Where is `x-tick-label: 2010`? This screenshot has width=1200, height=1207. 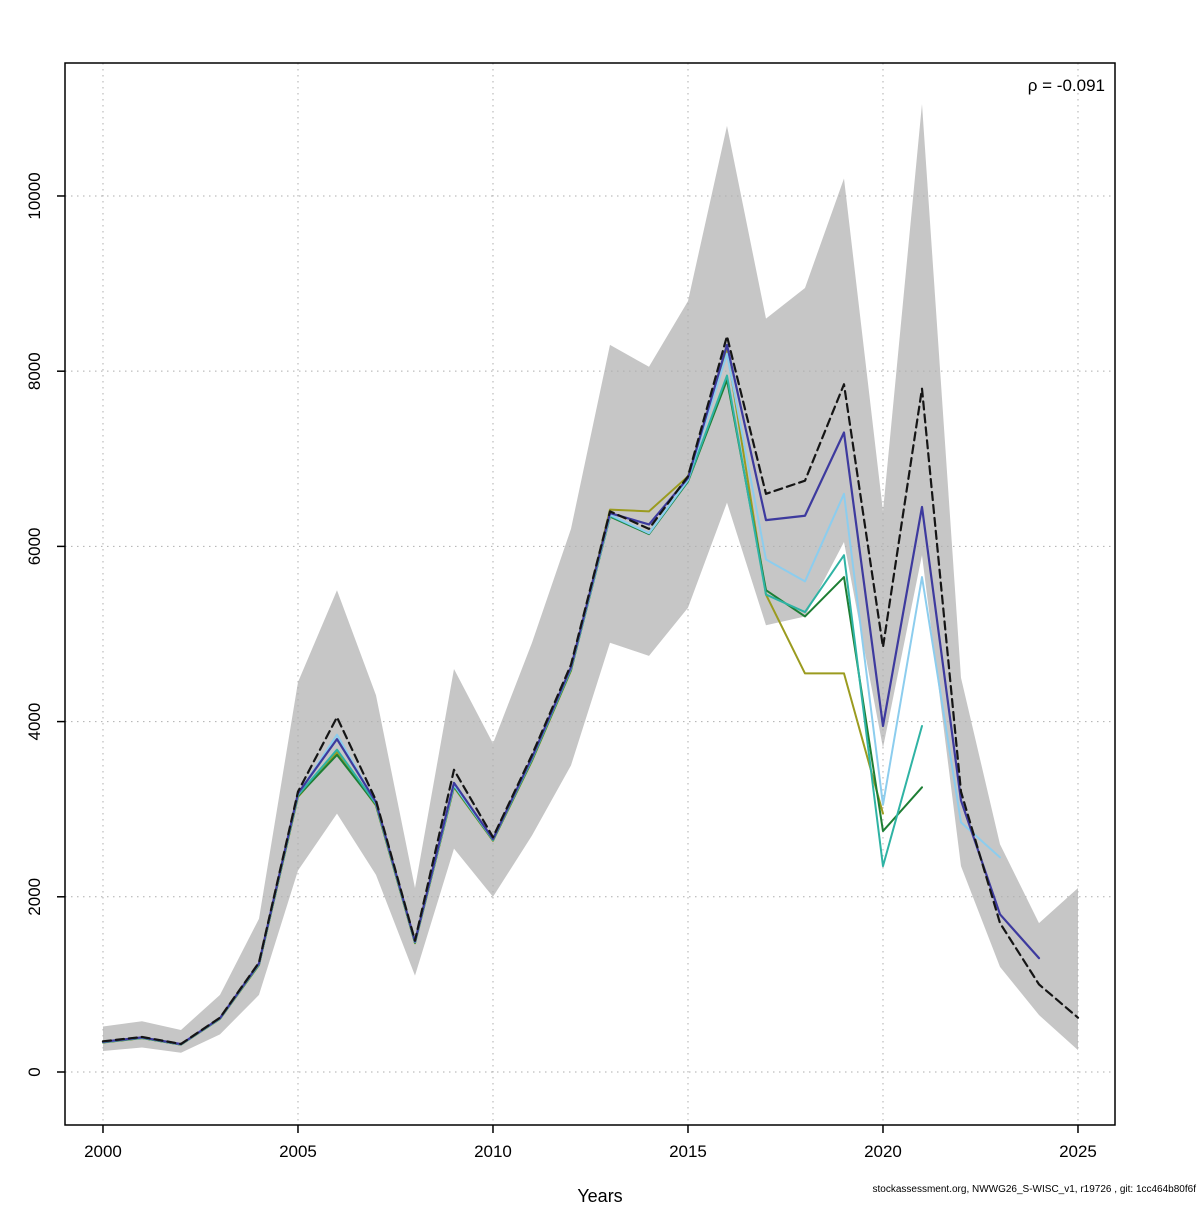
x-tick-label: 2010 is located at coordinates (493, 1151).